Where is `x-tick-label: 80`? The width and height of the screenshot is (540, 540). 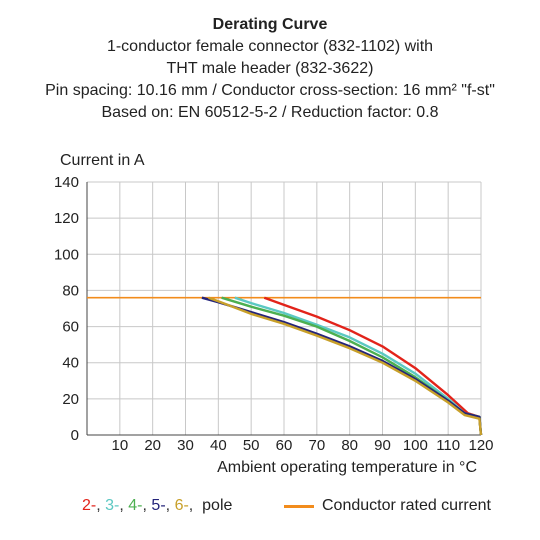 x-tick-label: 80 is located at coordinates (349, 445).